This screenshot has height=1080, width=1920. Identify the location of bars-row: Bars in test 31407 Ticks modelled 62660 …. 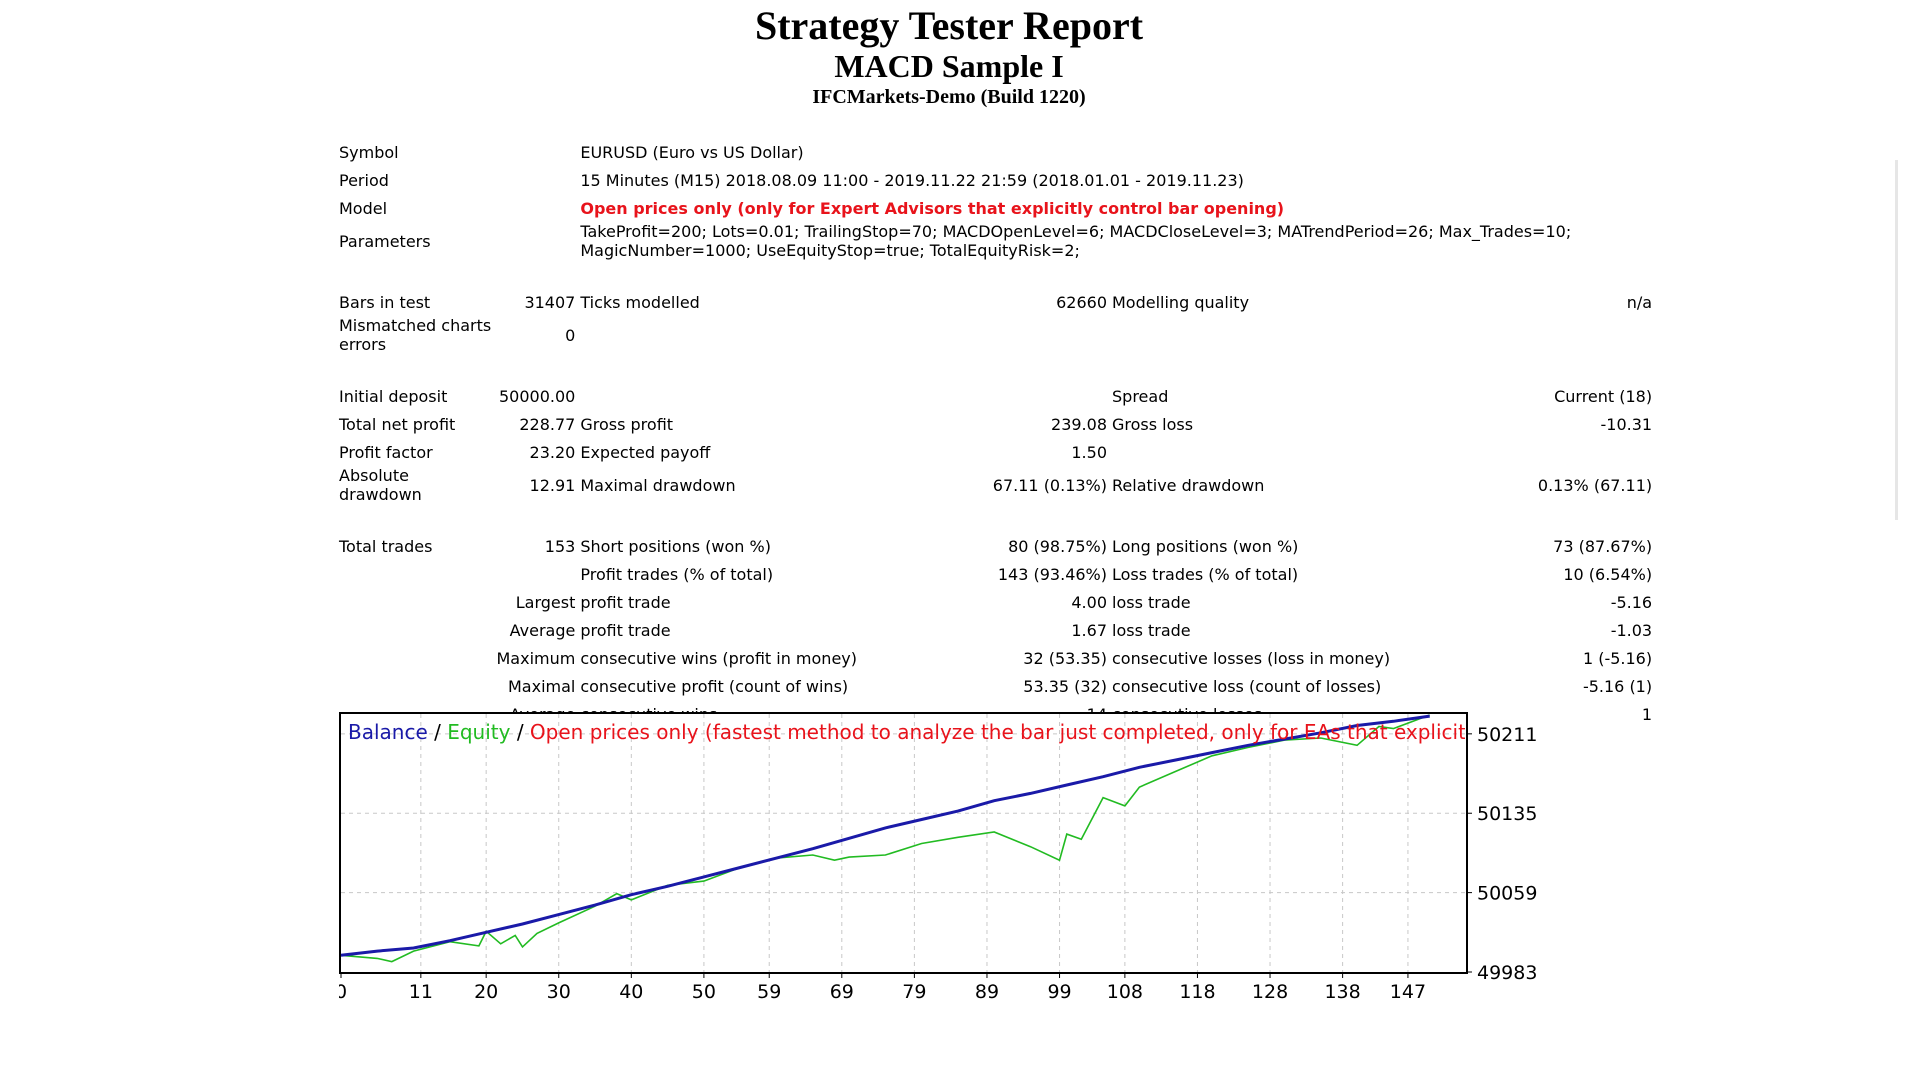
(998, 302).